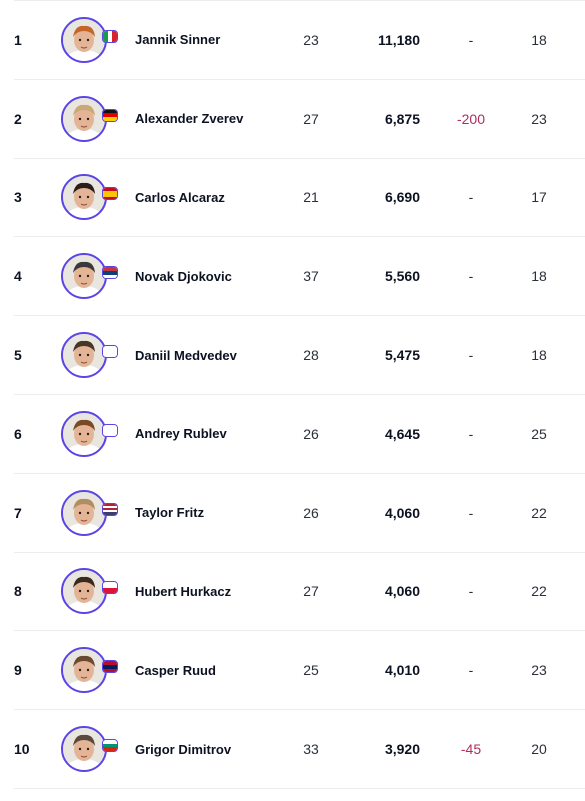 This screenshot has width=585, height=801. What do you see at coordinates (299, 277) in the screenshot?
I see `ranking-row: 4 Novak Djokovic 37 5,560 - 18` at bounding box center [299, 277].